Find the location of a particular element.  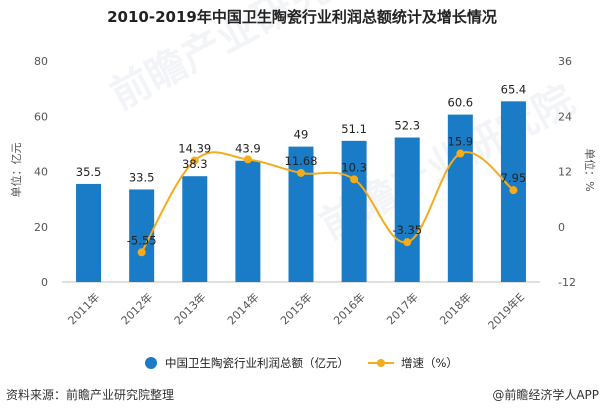

growth-value-label: 14.39 is located at coordinates (194, 148).